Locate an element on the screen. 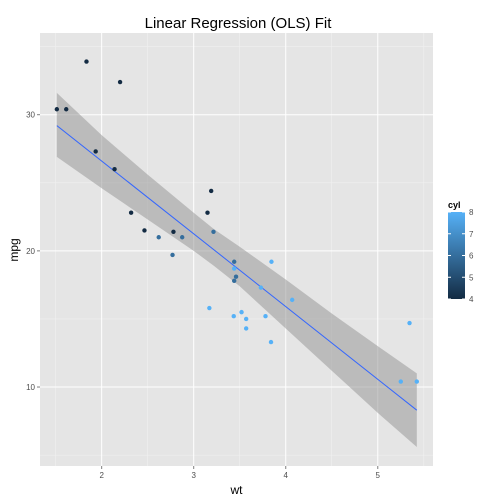 The width and height of the screenshot is (504, 504). legend-label: 8 is located at coordinates (471, 212).